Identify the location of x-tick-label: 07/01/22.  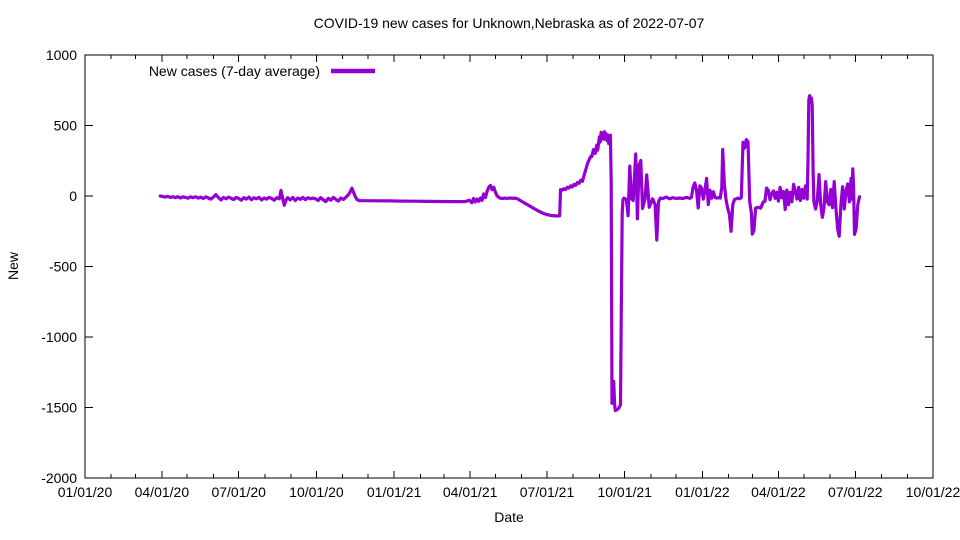
(855, 492).